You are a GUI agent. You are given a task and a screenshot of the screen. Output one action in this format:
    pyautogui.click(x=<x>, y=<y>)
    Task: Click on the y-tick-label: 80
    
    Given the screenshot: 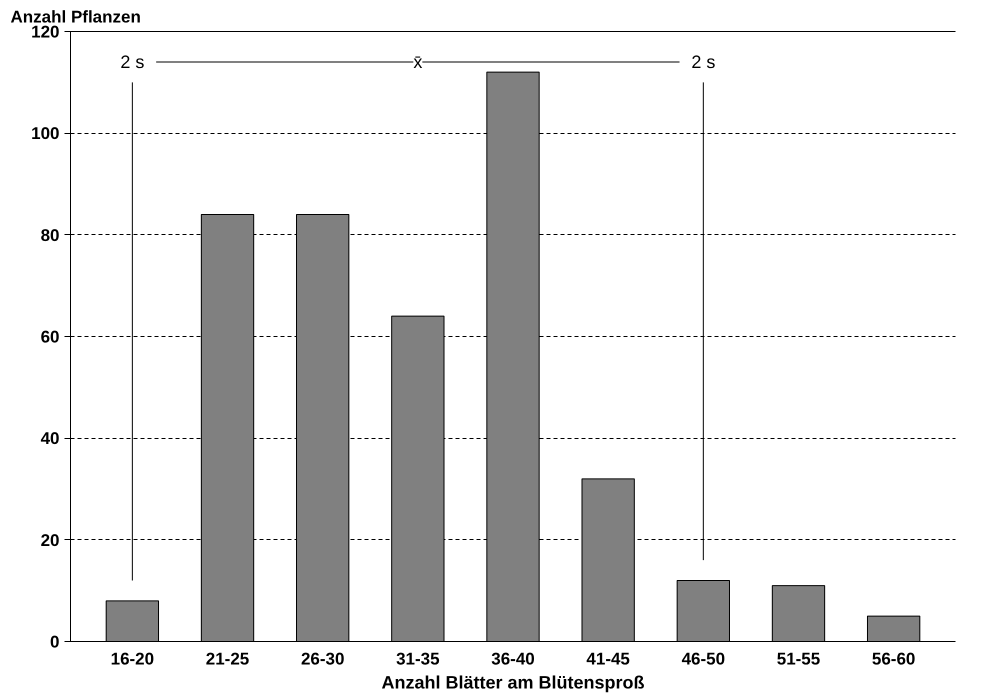 What is the action you would take?
    pyautogui.click(x=50, y=235)
    